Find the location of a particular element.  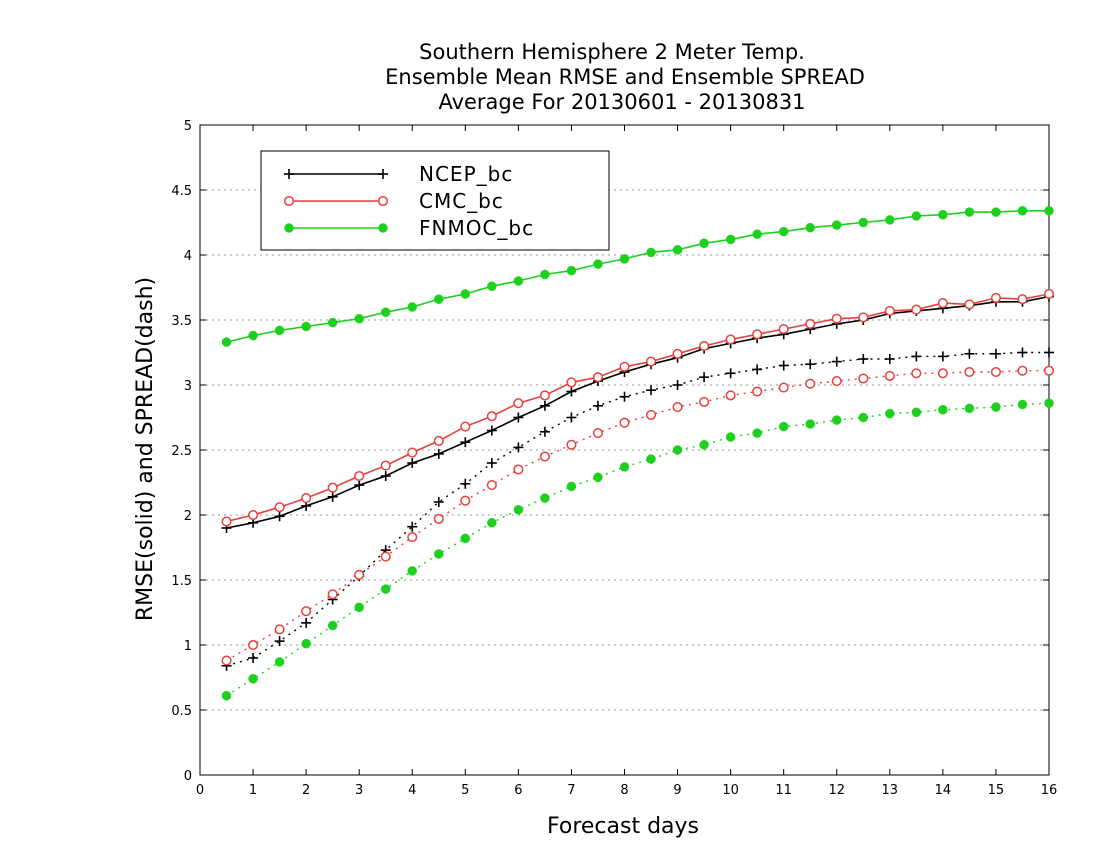

x-tick-label: 6 is located at coordinates (518, 790).